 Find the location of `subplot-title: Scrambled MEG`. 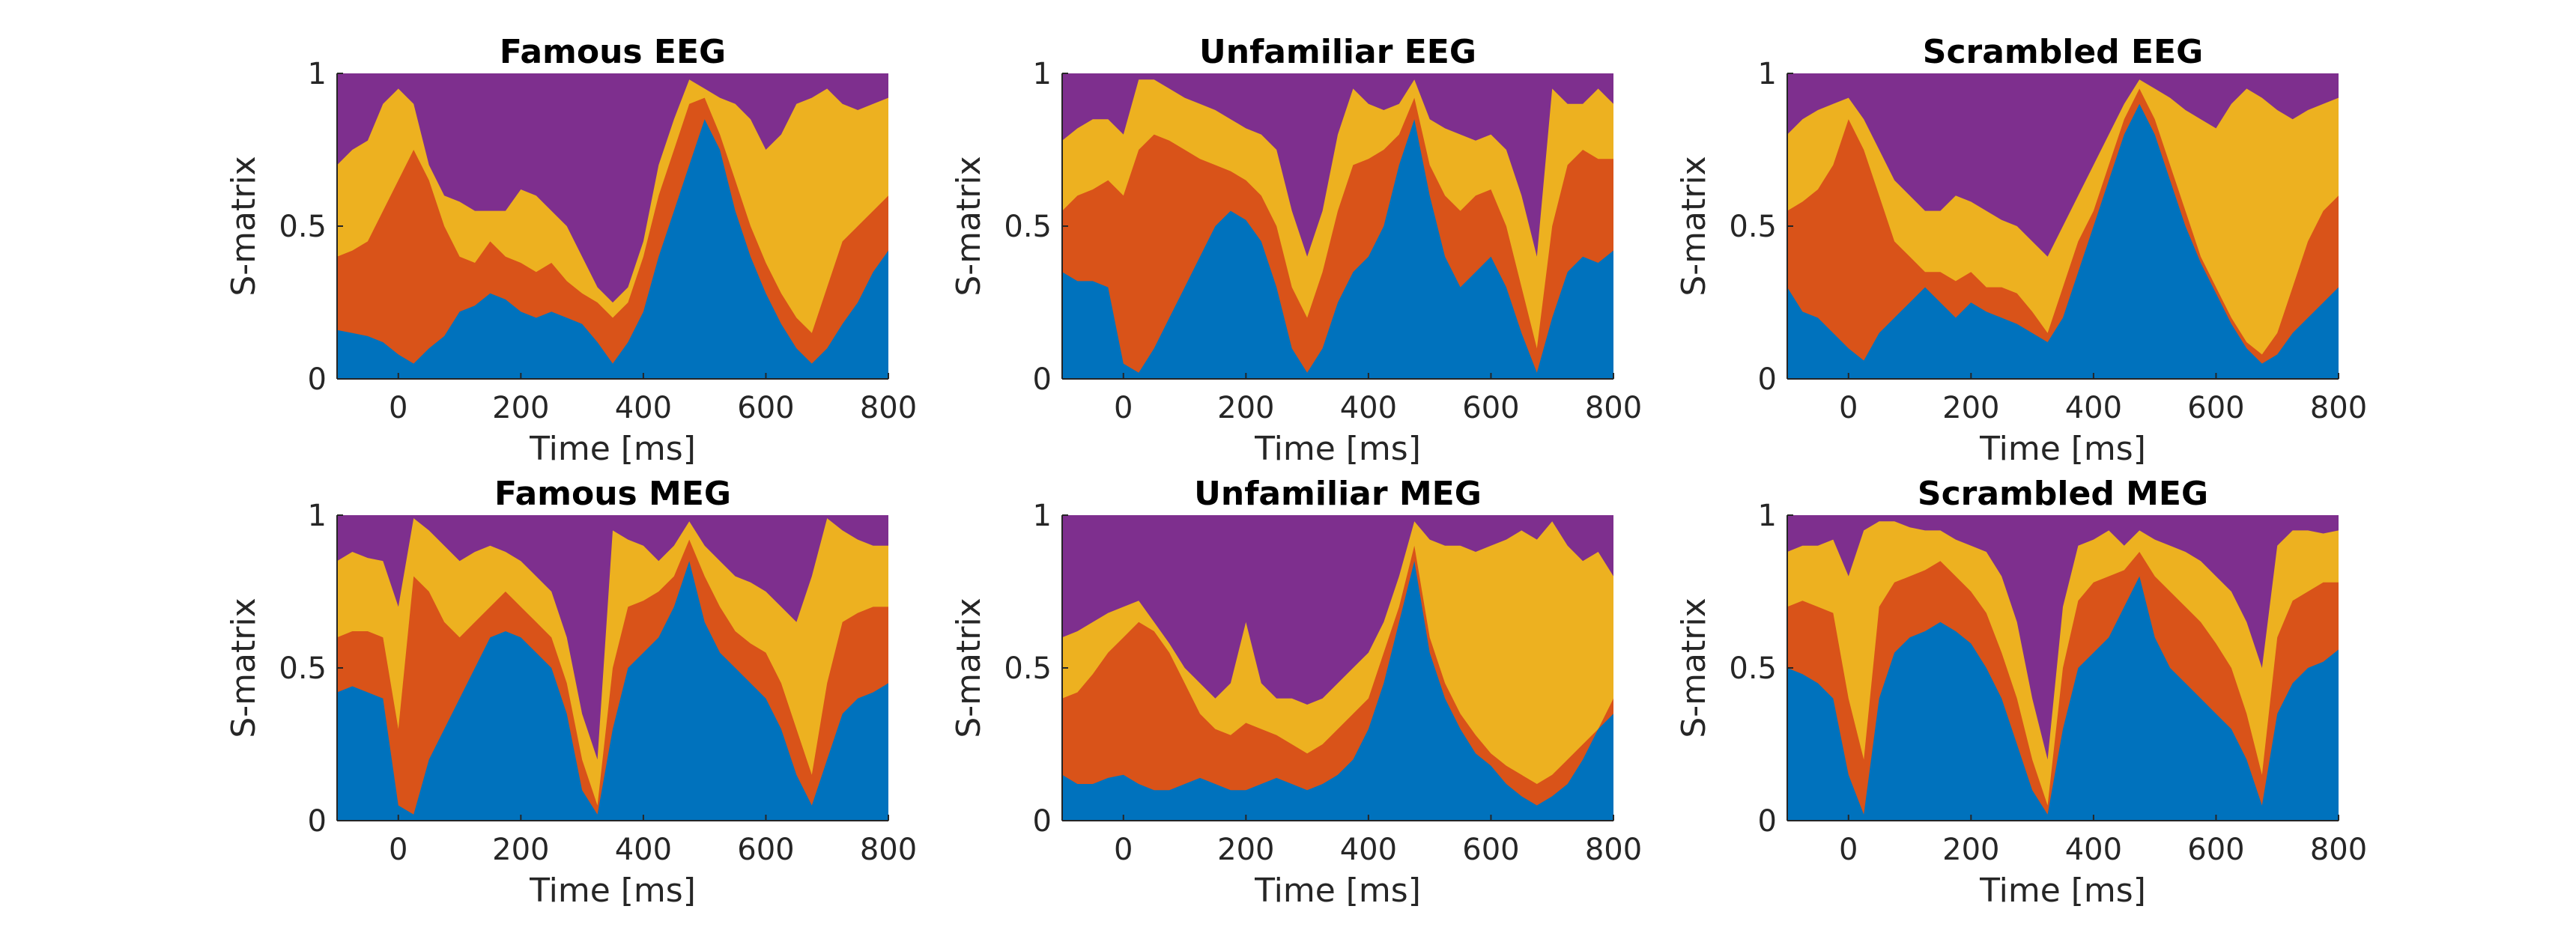

subplot-title: Scrambled MEG is located at coordinates (2063, 494).